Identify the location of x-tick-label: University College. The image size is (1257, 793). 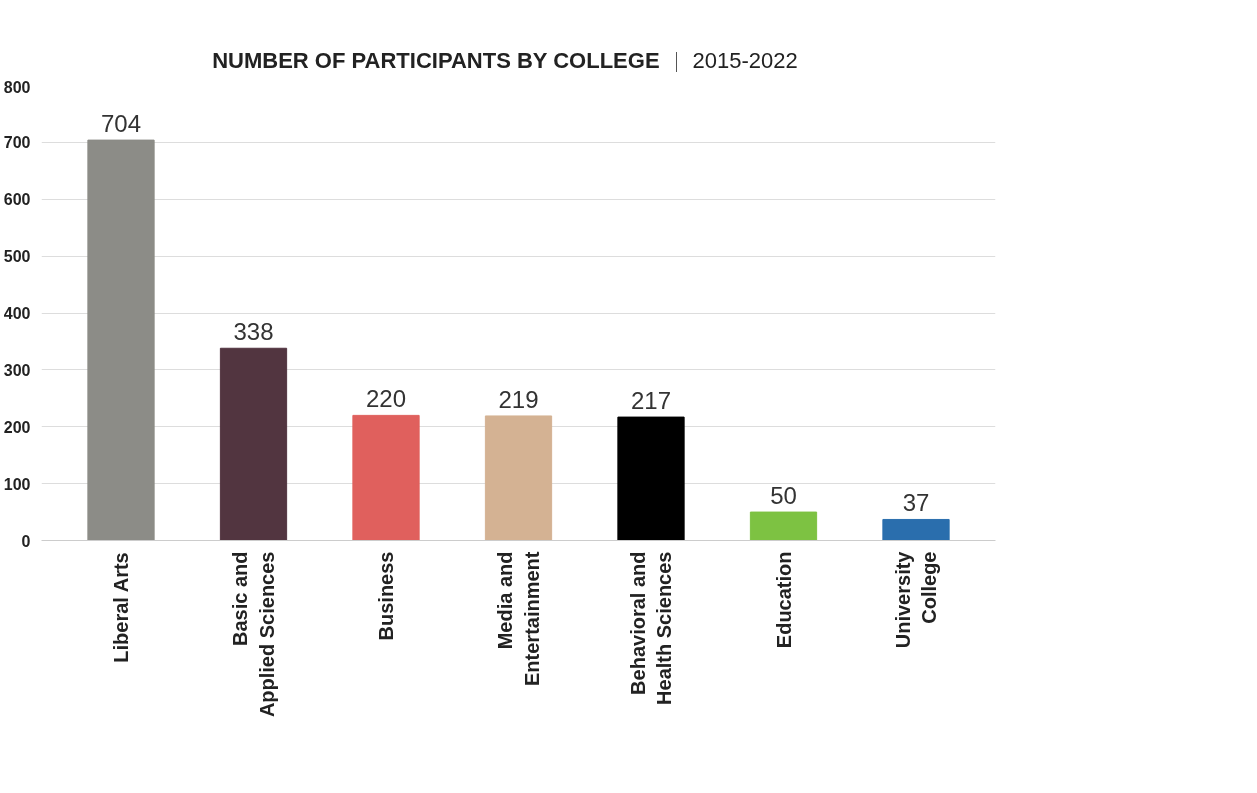
(916, 599).